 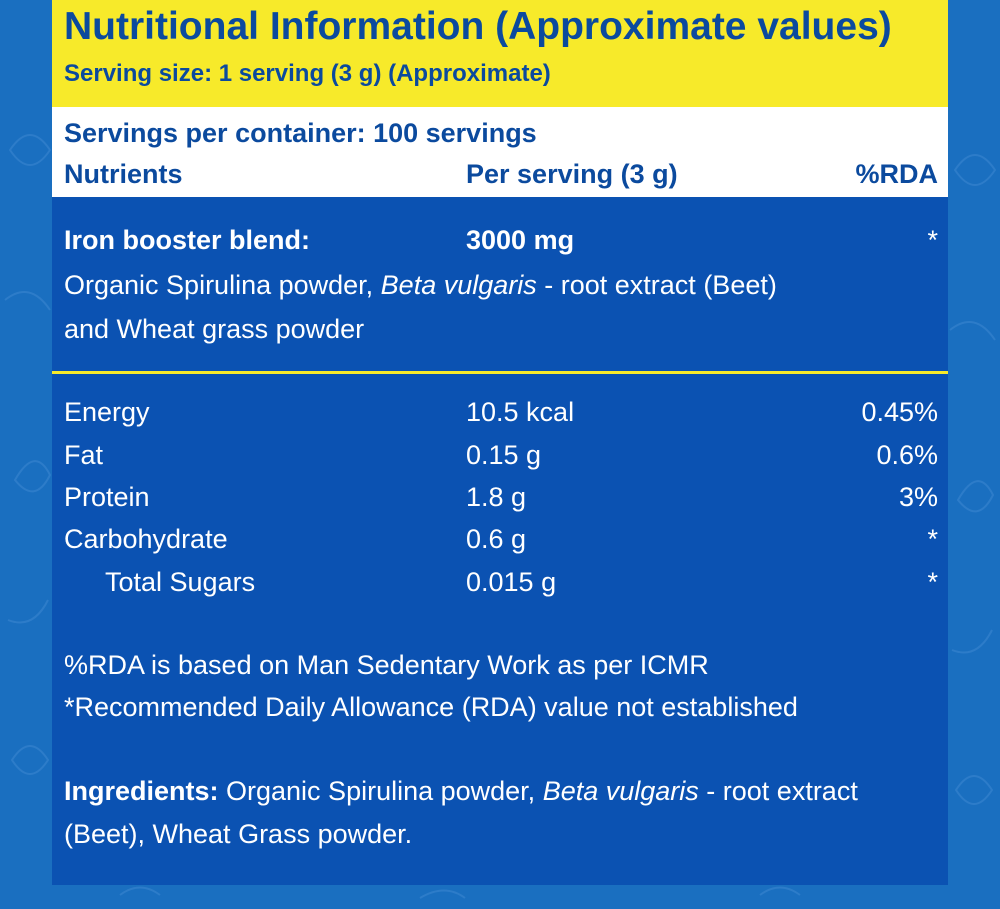 What do you see at coordinates (187, 240) in the screenshot?
I see `blend-name: Iron booster blend:` at bounding box center [187, 240].